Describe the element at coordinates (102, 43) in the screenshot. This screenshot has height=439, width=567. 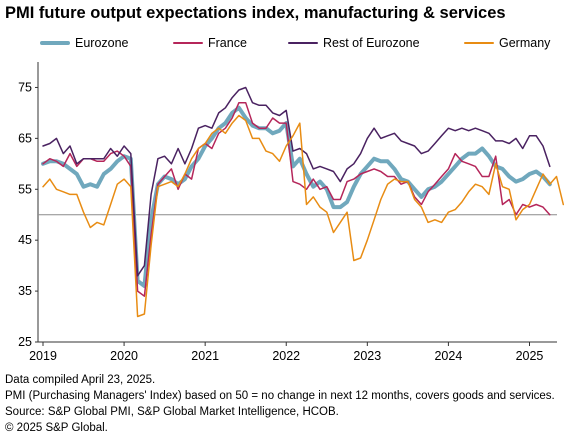
I see `legend-label-eurozone: Eurozone` at that location.